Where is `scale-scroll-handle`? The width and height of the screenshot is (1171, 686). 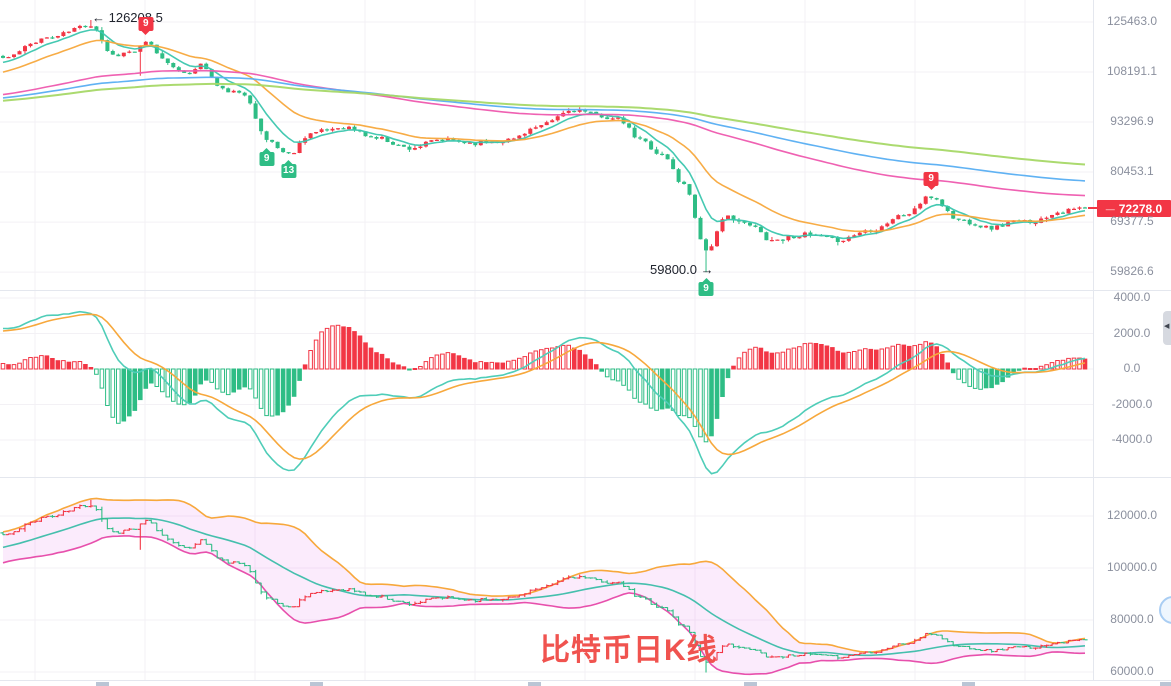 scale-scroll-handle is located at coordinates (1167, 328).